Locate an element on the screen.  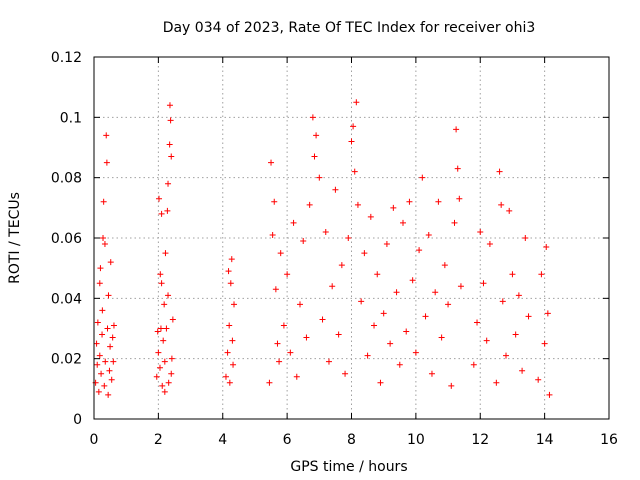
y-tick-label: 0.02 is located at coordinates (66, 360).